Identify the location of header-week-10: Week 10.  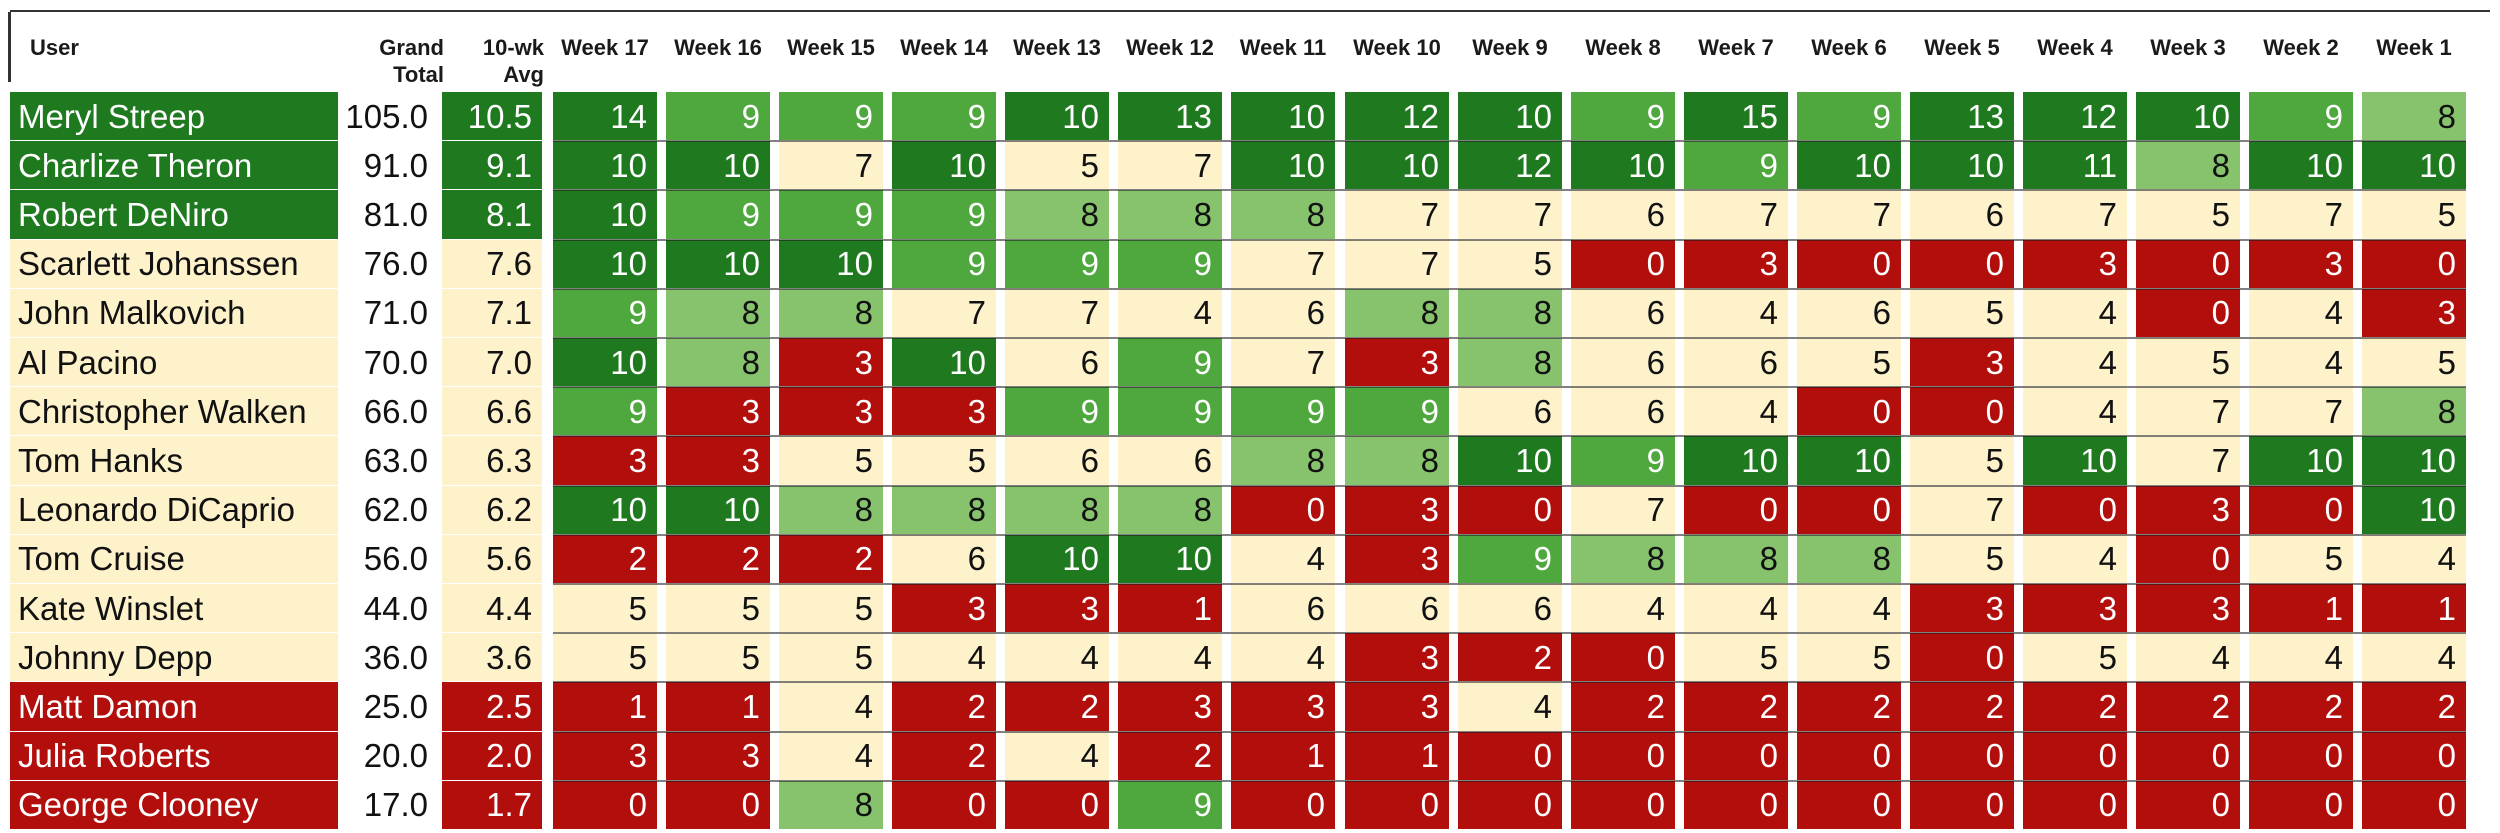
(1397, 47).